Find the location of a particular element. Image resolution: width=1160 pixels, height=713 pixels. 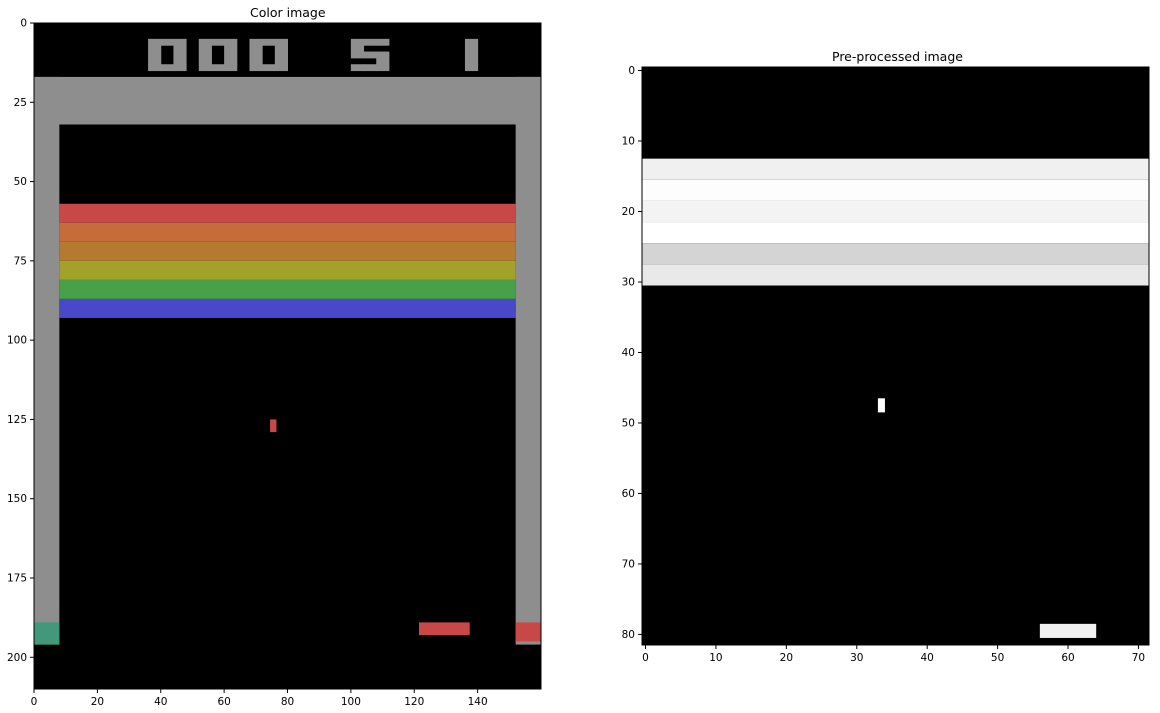

y-tick-label: 60 is located at coordinates (628, 494).